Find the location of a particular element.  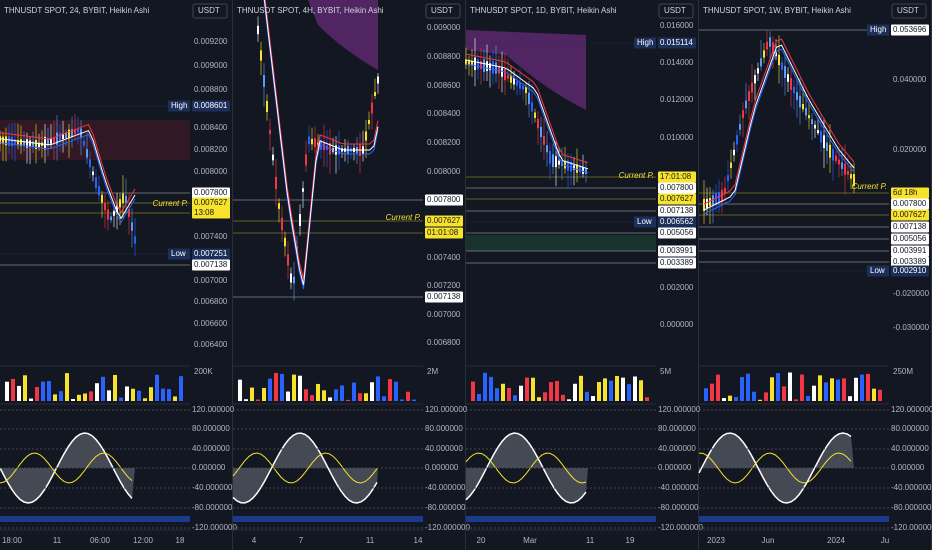

x-tick-label: 11 is located at coordinates (57, 540).